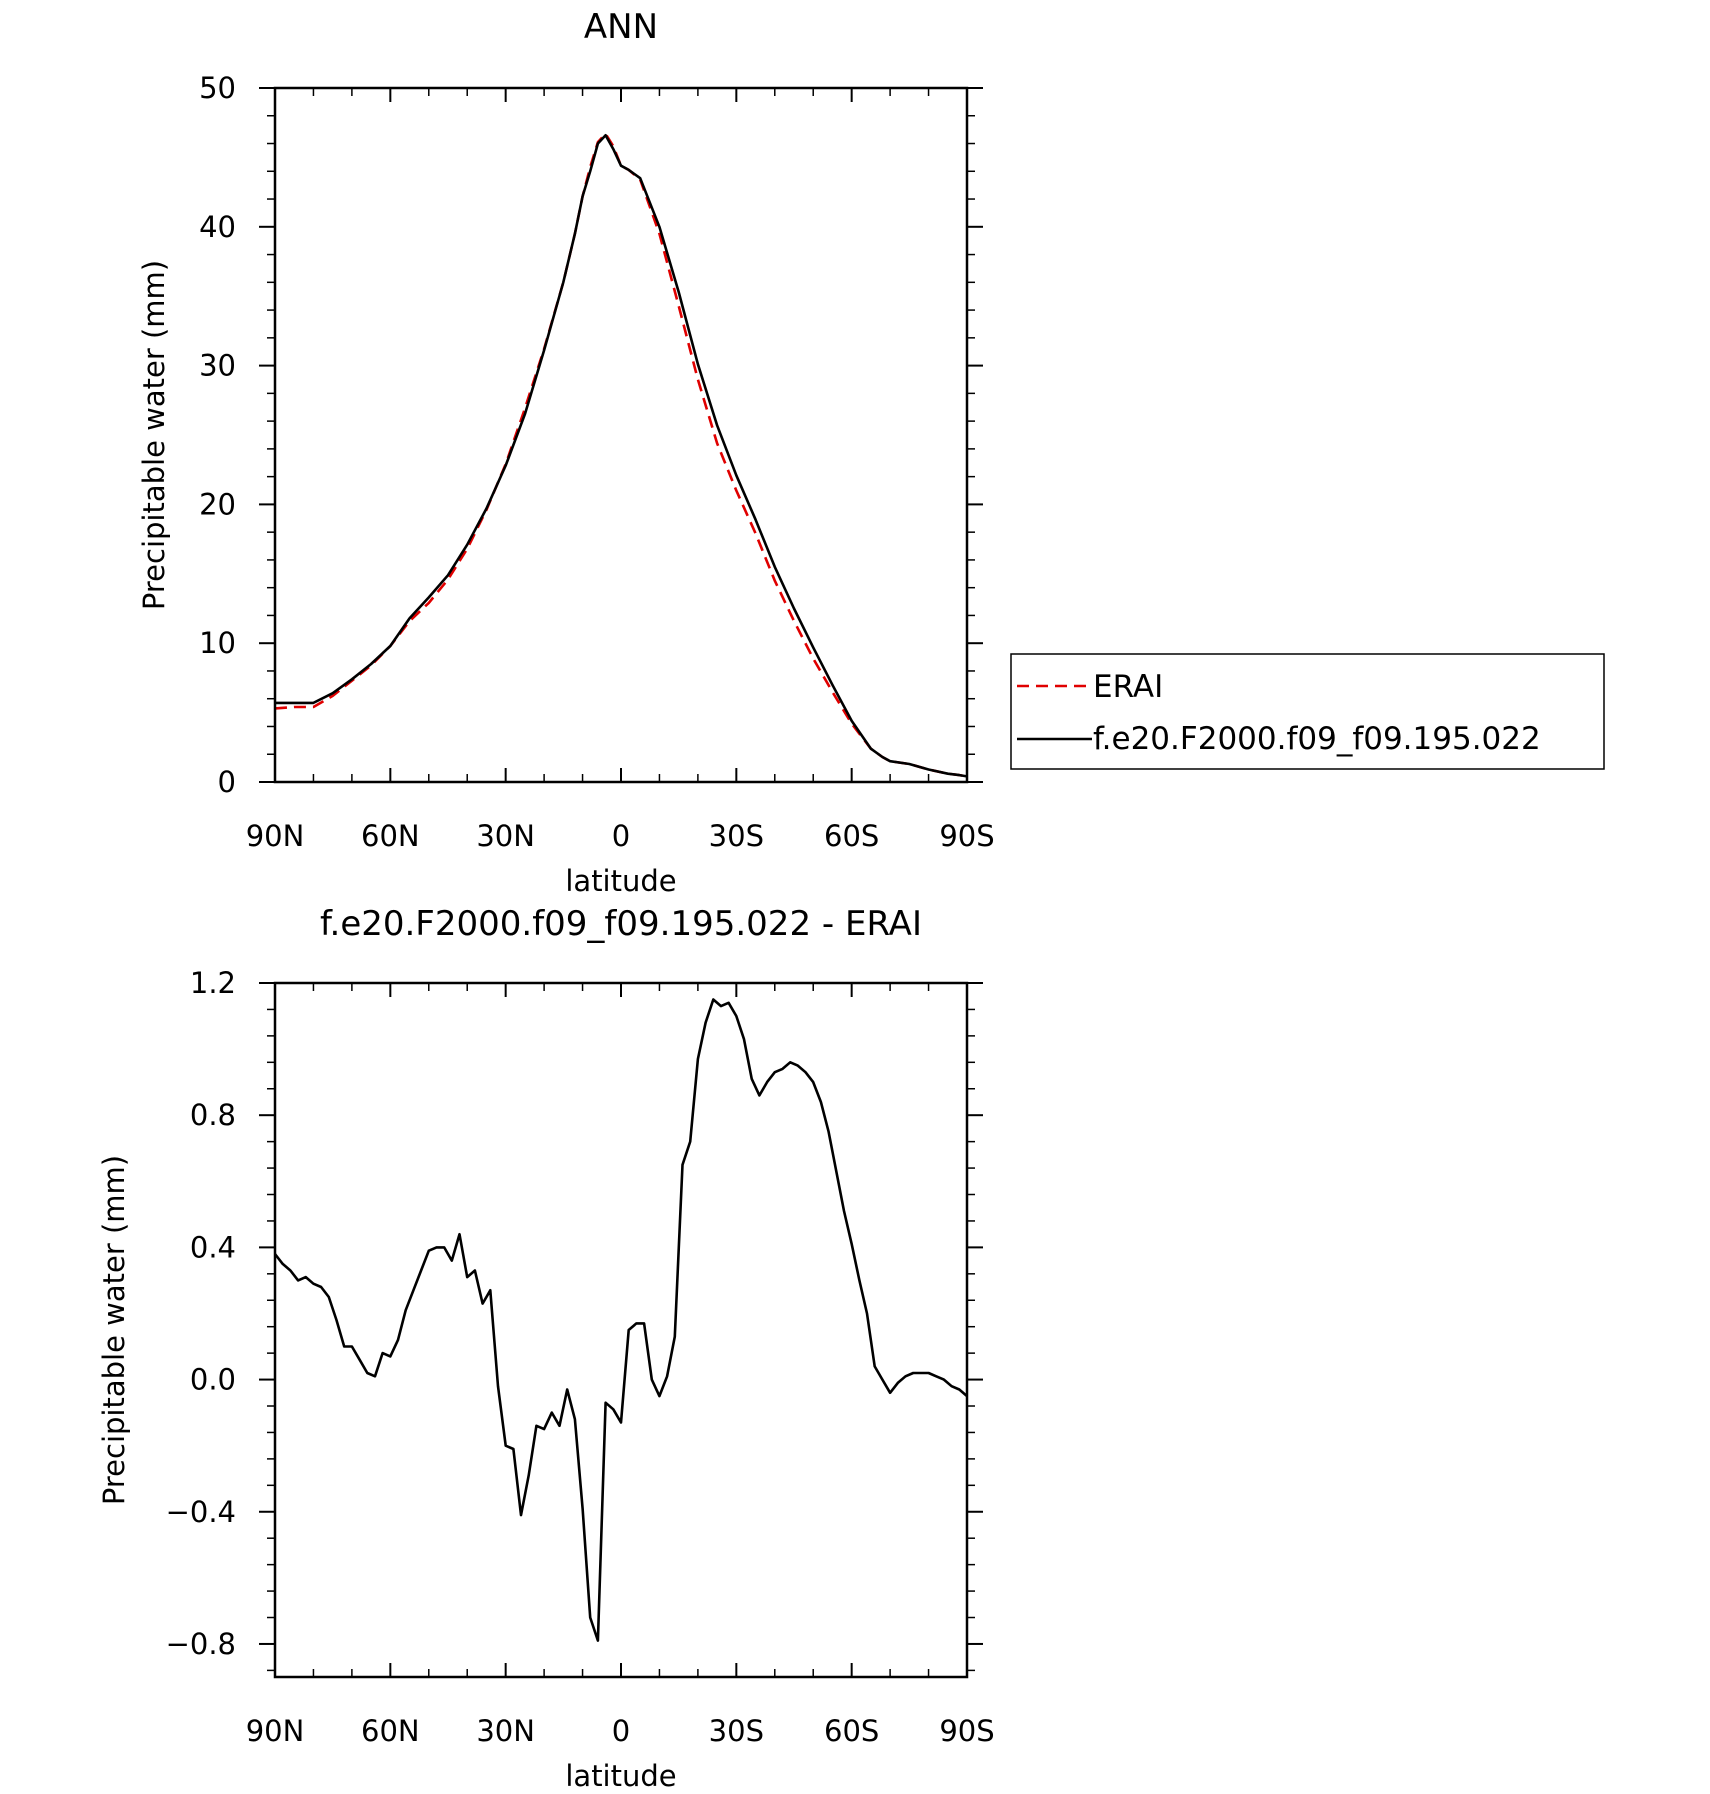 The image size is (1710, 1794). I want to click on legend-label-model: f.e20.F2000.f09_f09.195.022, so click(1317, 739).